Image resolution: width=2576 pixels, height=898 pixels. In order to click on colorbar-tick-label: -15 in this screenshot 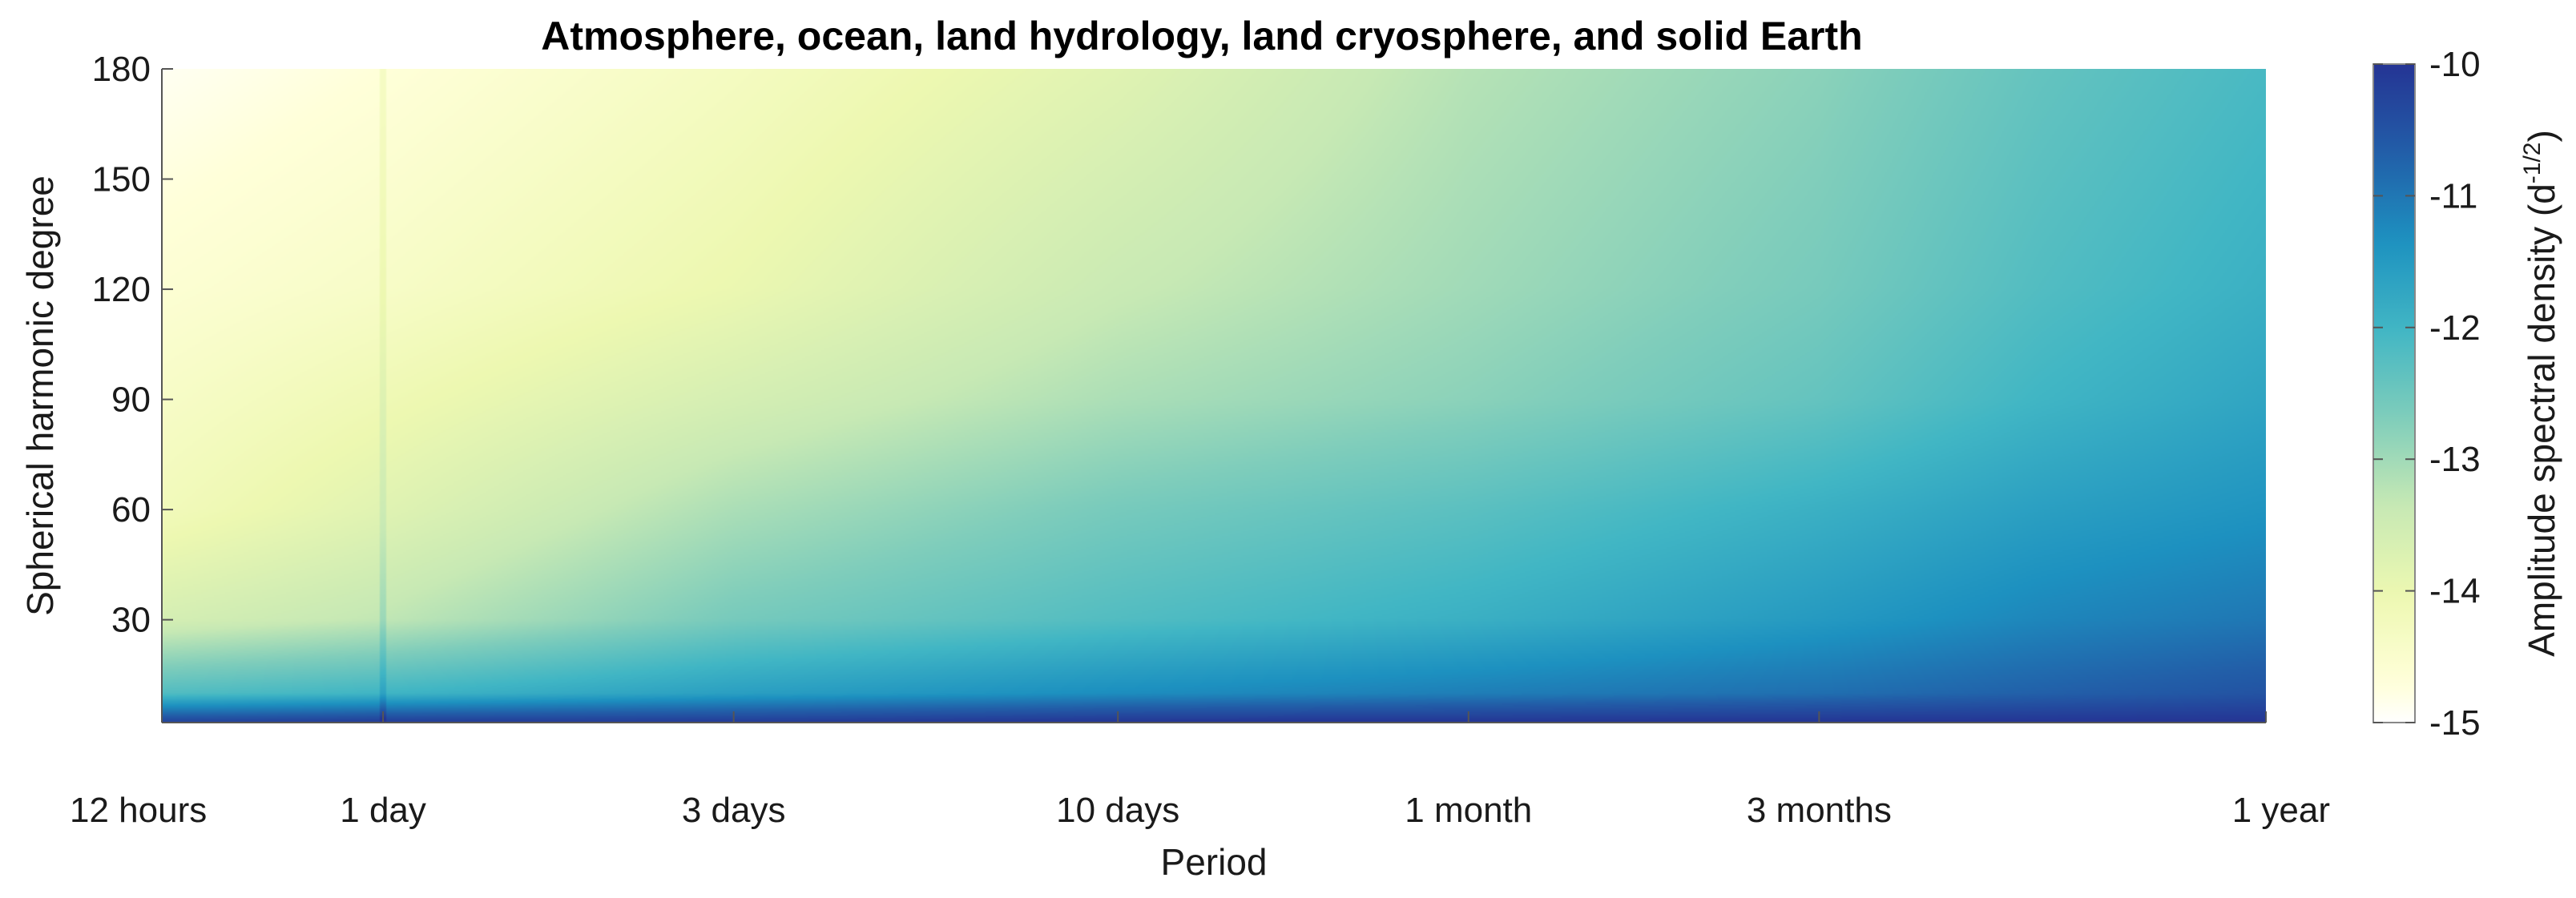, I will do `click(2455, 723)`.